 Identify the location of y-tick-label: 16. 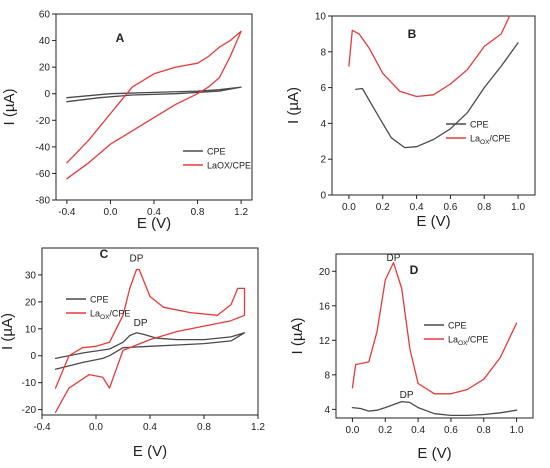
(325, 306).